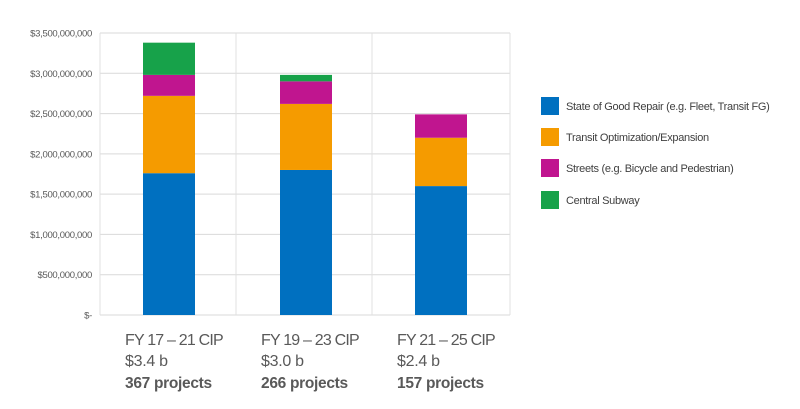 The width and height of the screenshot is (800, 409). What do you see at coordinates (61, 235) in the screenshot?
I see `y-tick-label: $1,000,000,000` at bounding box center [61, 235].